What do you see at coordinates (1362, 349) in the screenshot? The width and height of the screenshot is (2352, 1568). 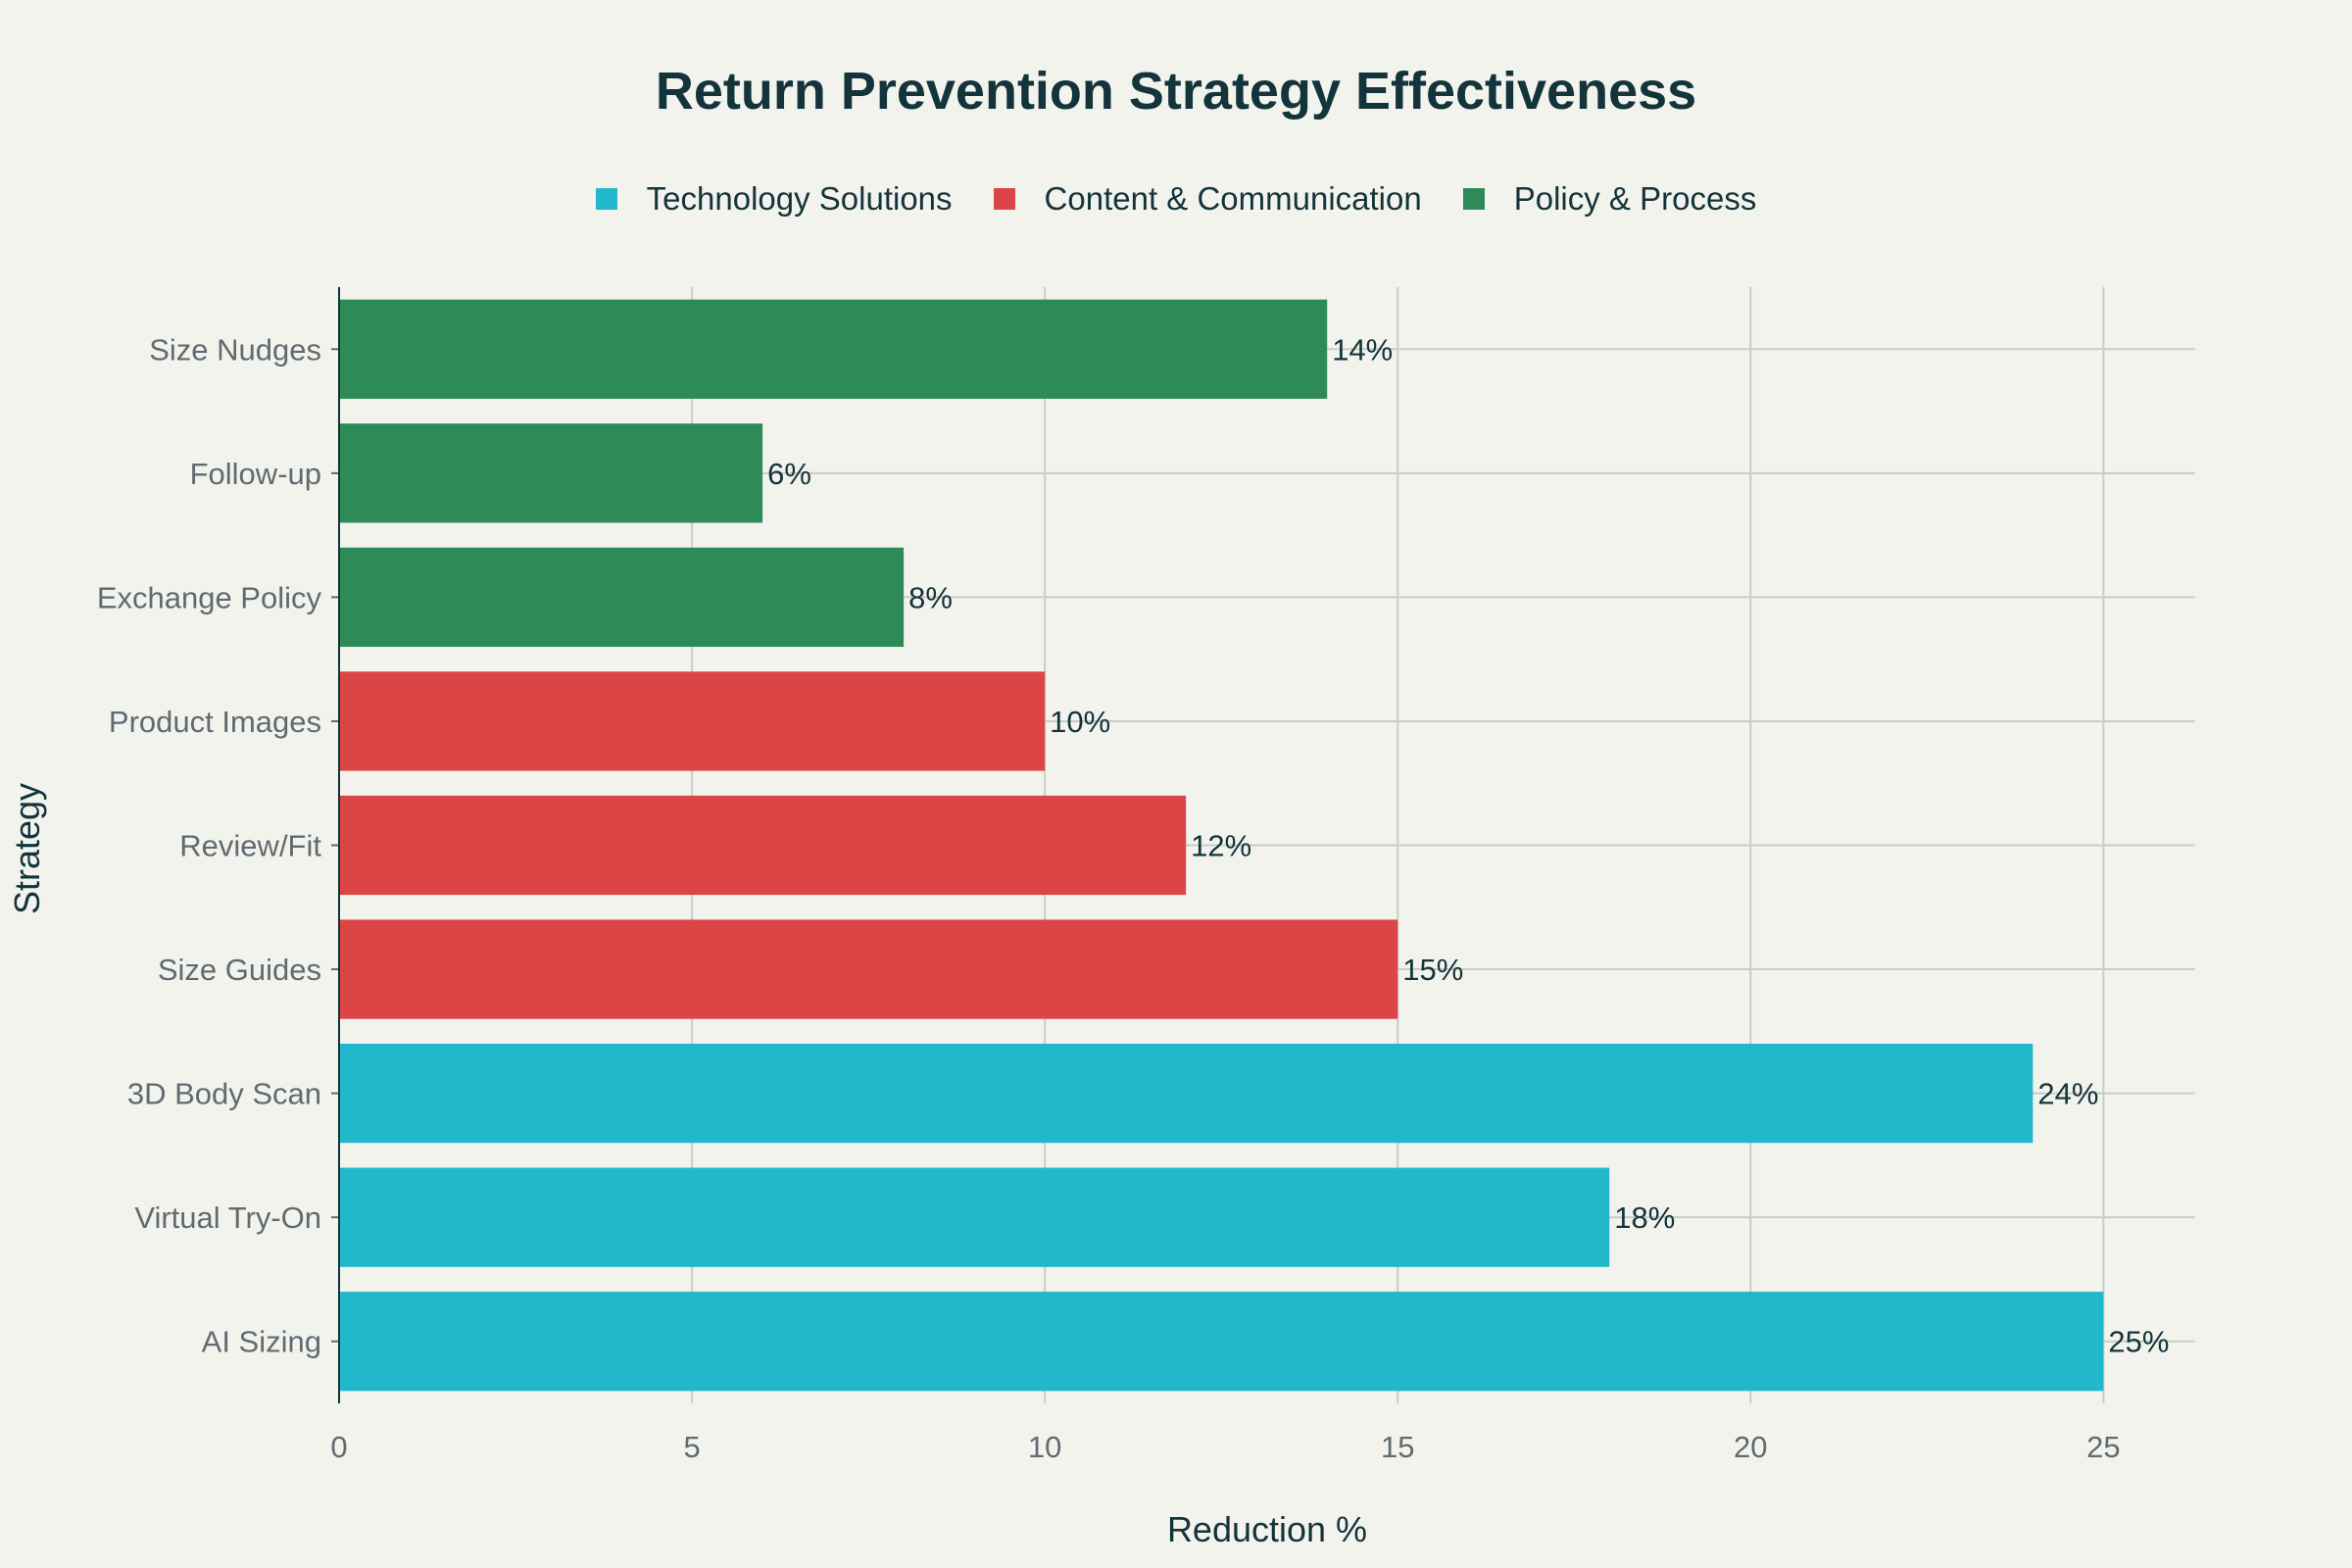 I see `data-label-size-nudges: 14%` at bounding box center [1362, 349].